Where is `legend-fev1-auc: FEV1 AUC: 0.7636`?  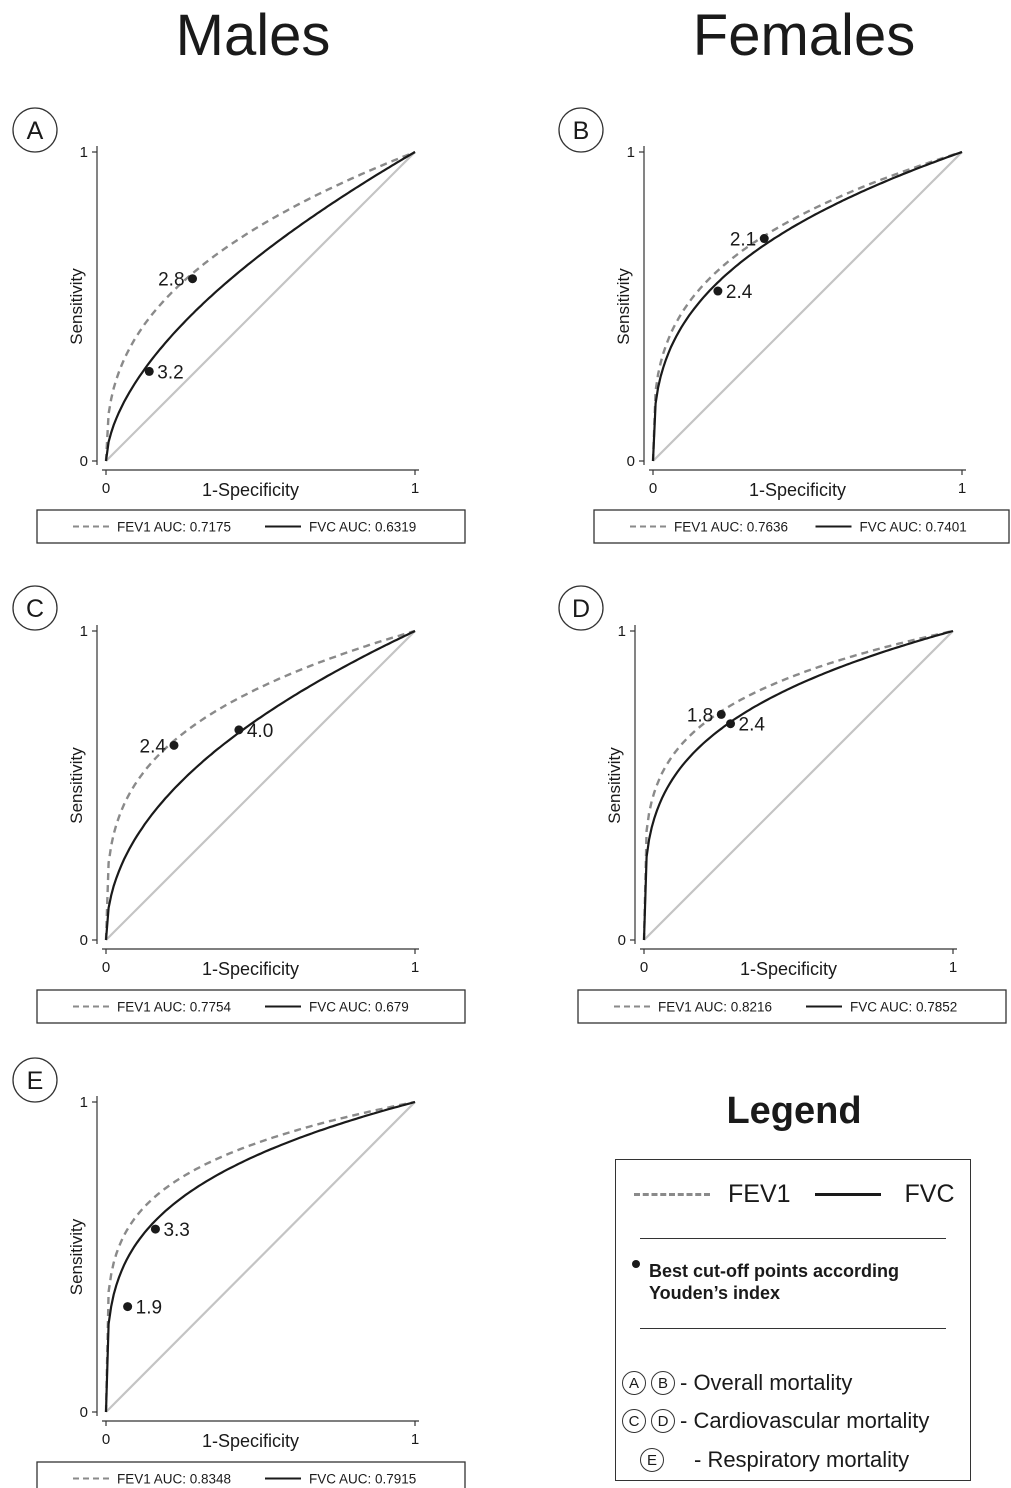 legend-fev1-auc: FEV1 AUC: 0.7636 is located at coordinates (731, 527).